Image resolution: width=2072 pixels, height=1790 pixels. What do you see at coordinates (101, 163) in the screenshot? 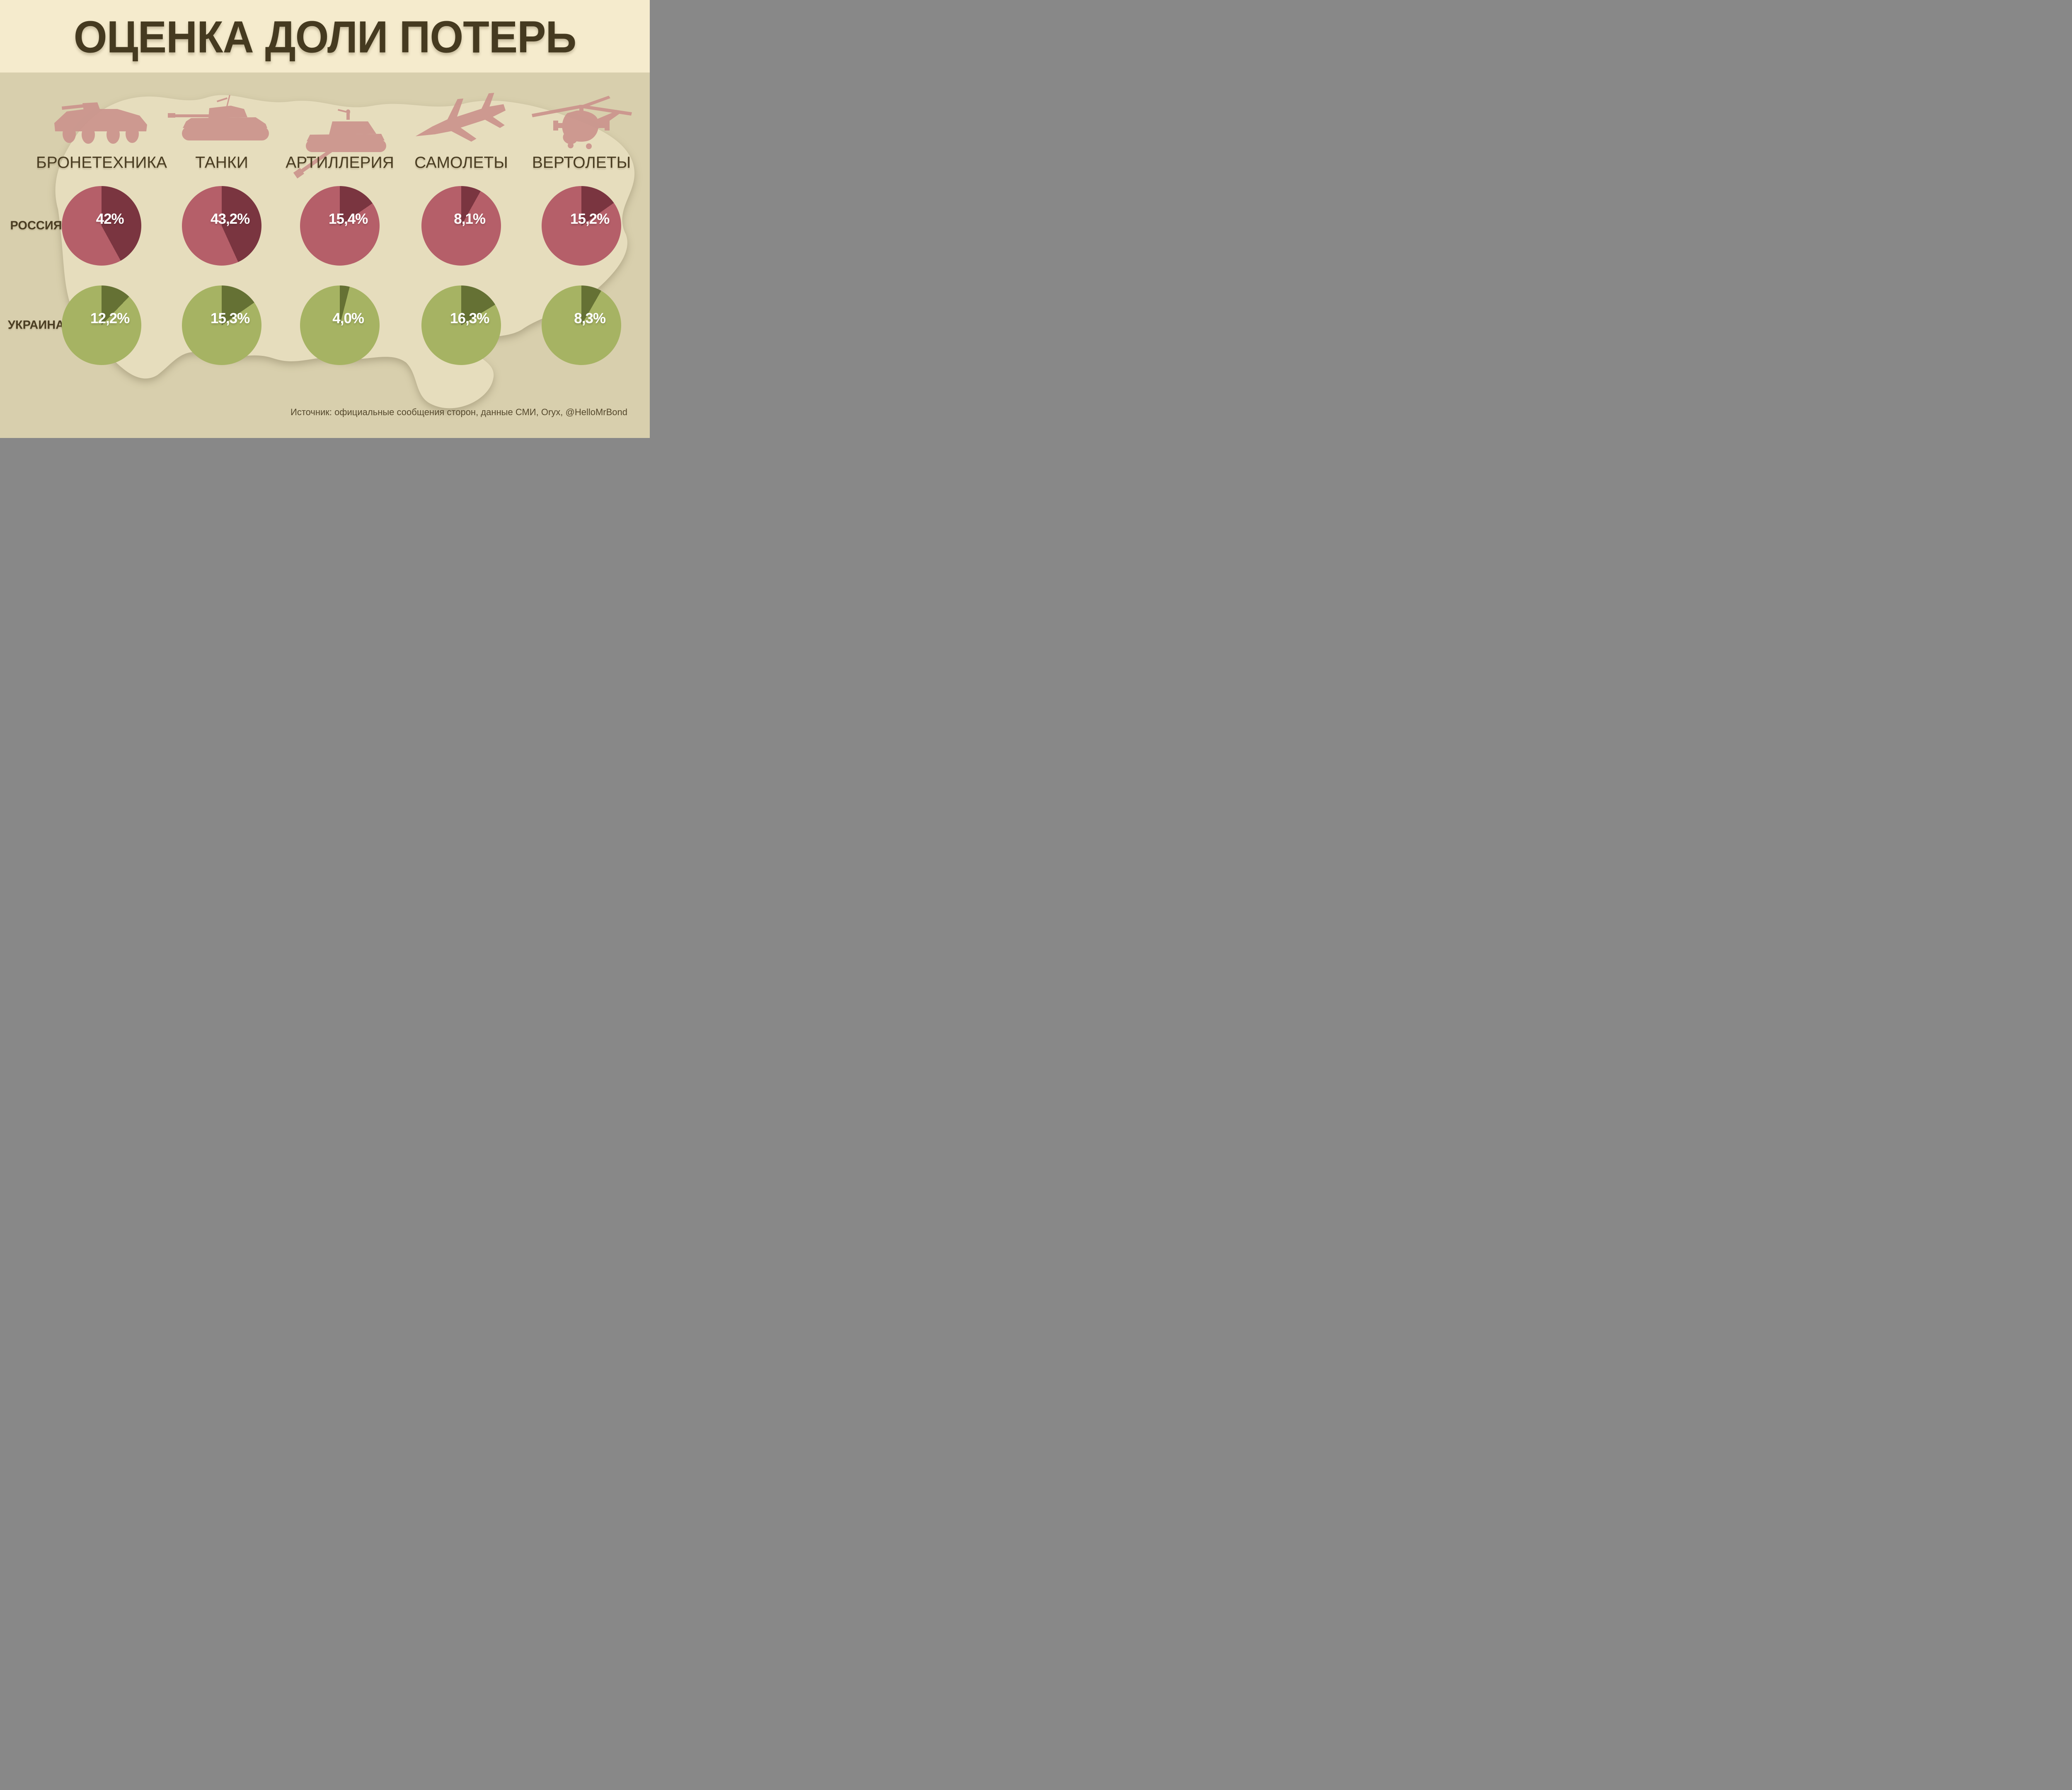
I see `category-label: БРОНЕТЕХНИКА` at bounding box center [101, 163].